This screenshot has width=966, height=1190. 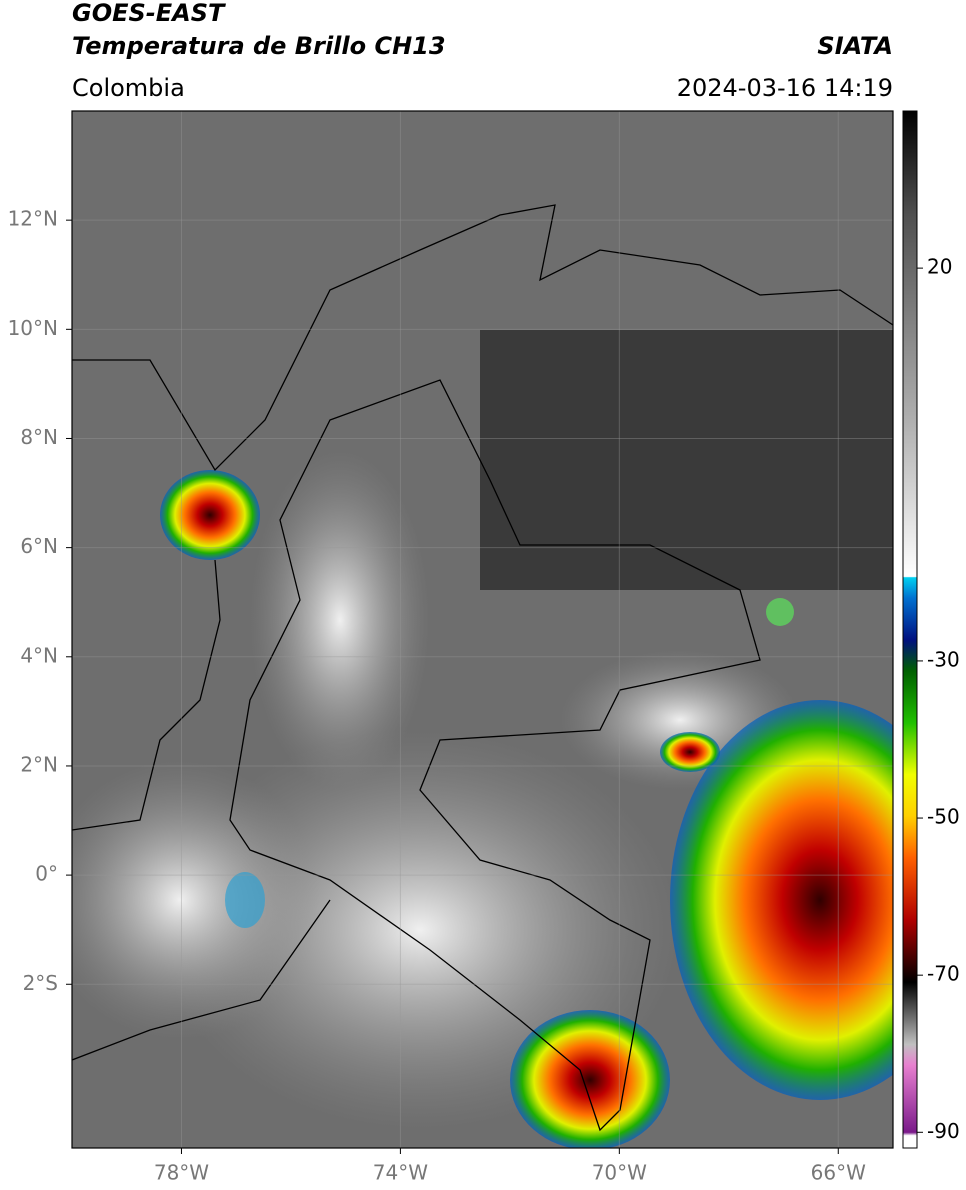 I want to click on title: GOES-EAST, so click(x=149, y=13).